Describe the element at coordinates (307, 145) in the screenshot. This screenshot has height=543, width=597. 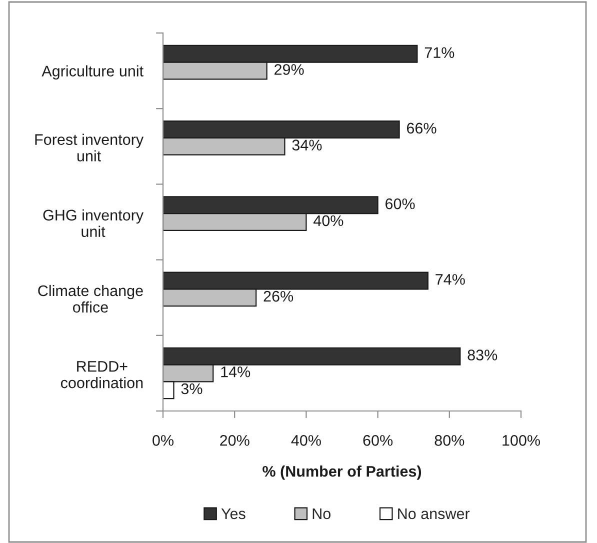
I see `data-label: 34%` at that location.